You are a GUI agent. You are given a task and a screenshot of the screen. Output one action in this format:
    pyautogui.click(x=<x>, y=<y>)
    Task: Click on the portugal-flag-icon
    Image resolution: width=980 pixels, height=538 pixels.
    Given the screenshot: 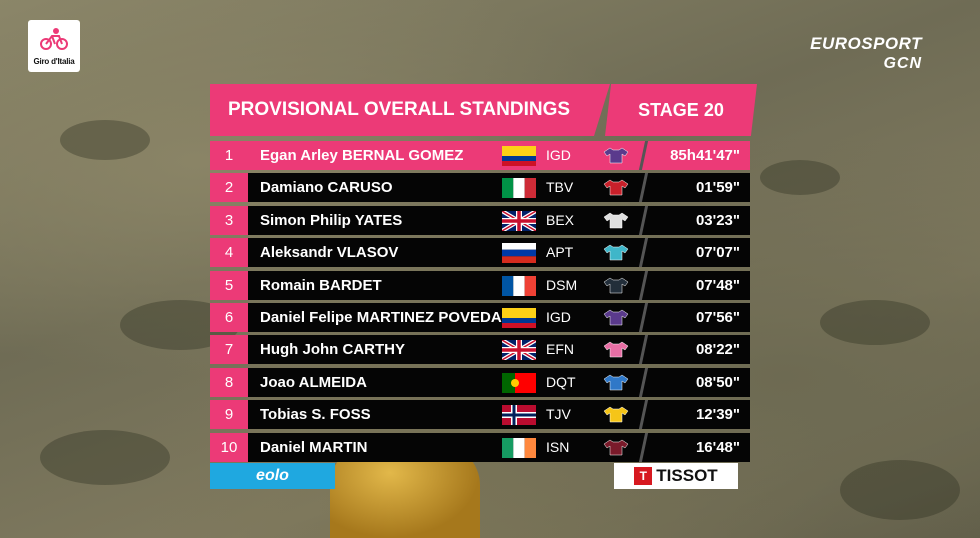 What is the action you would take?
    pyautogui.click(x=519, y=382)
    